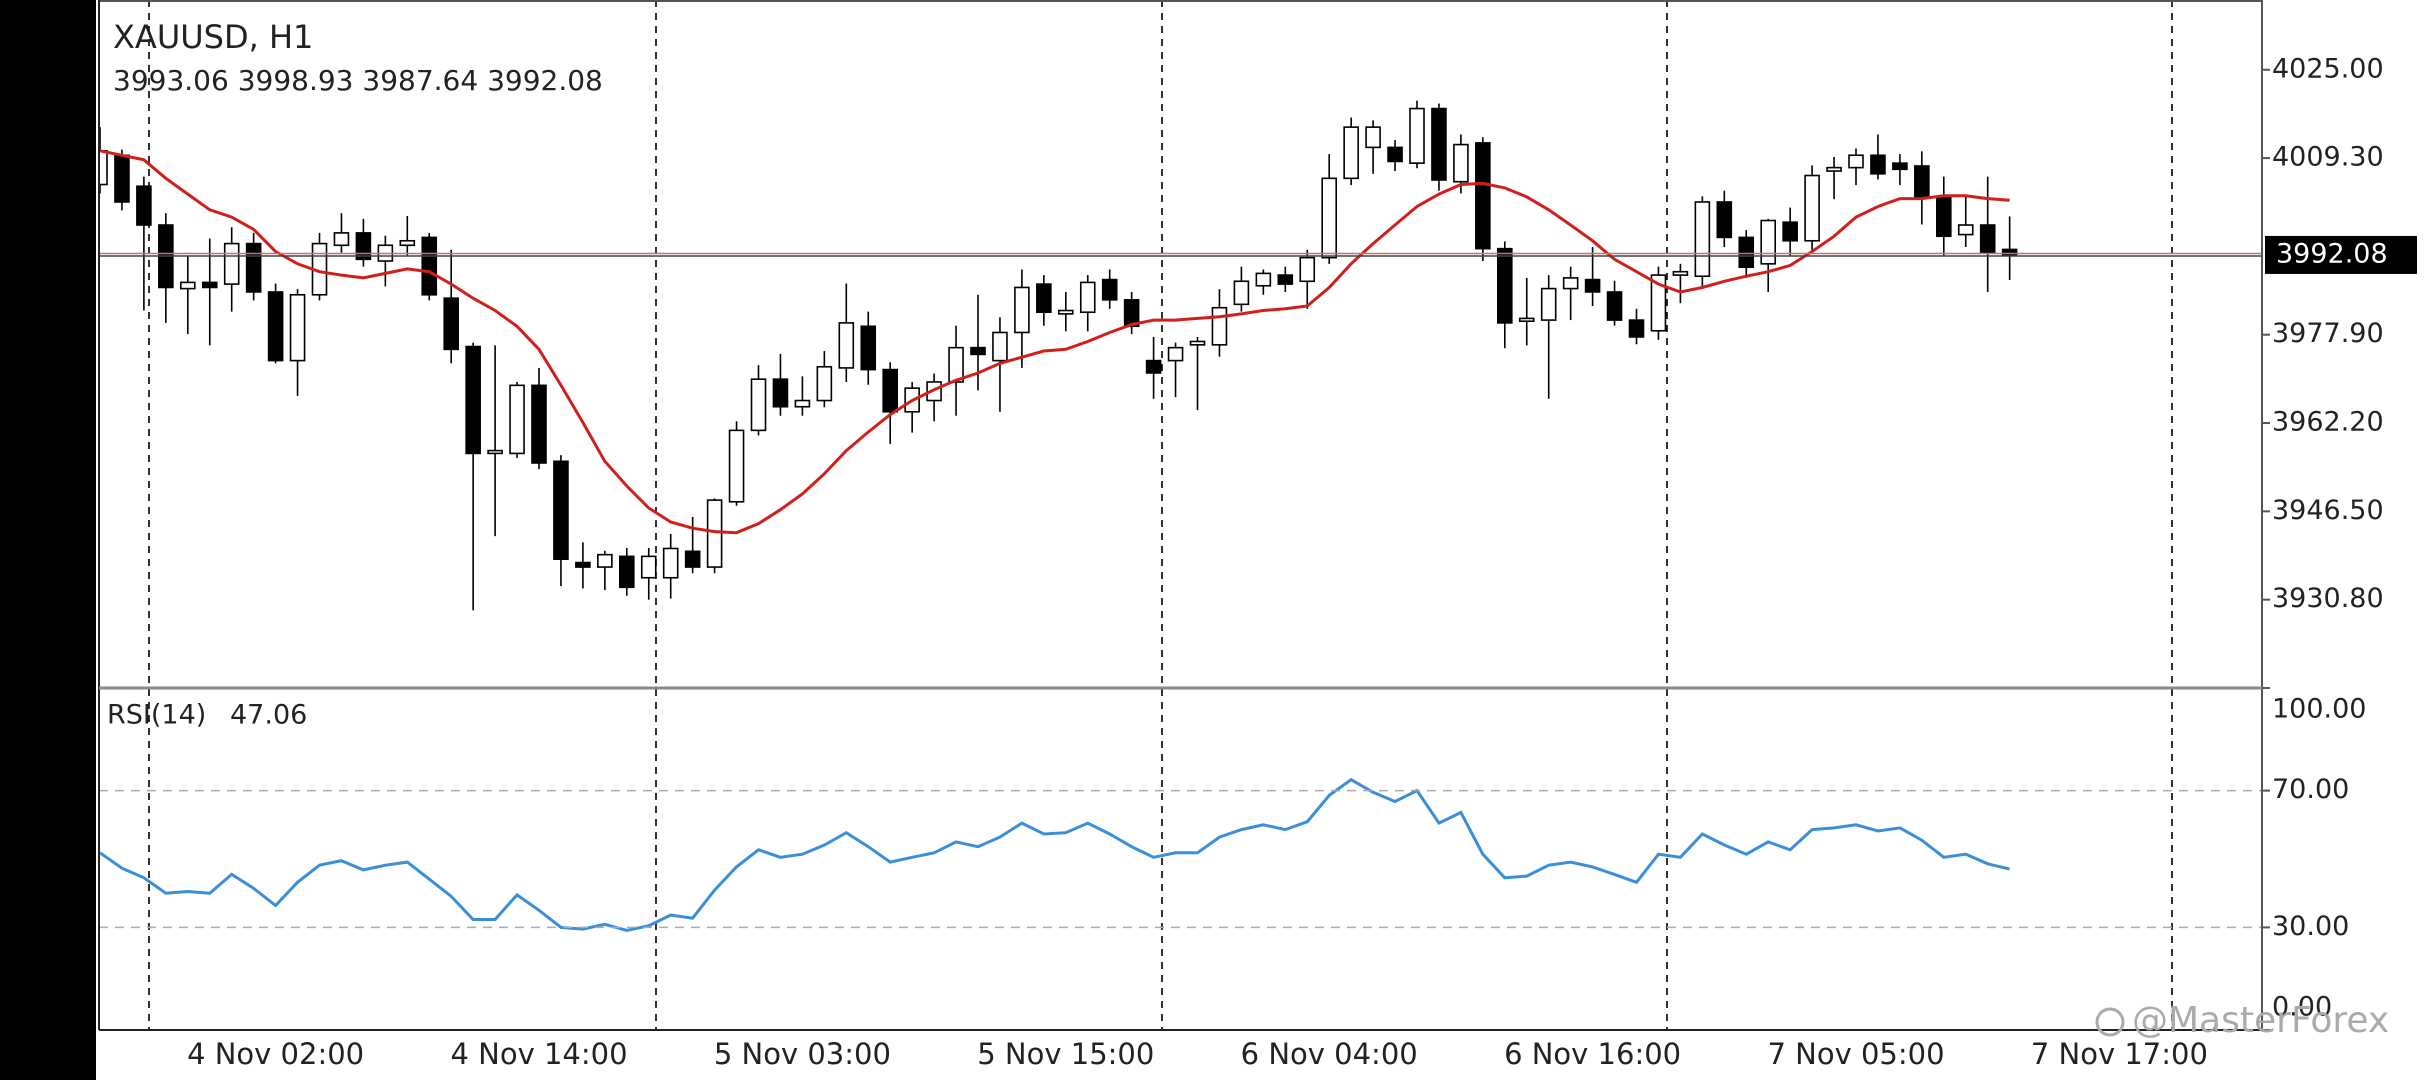  I want to click on y-tick-label: 0.00, so click(2302, 1007).